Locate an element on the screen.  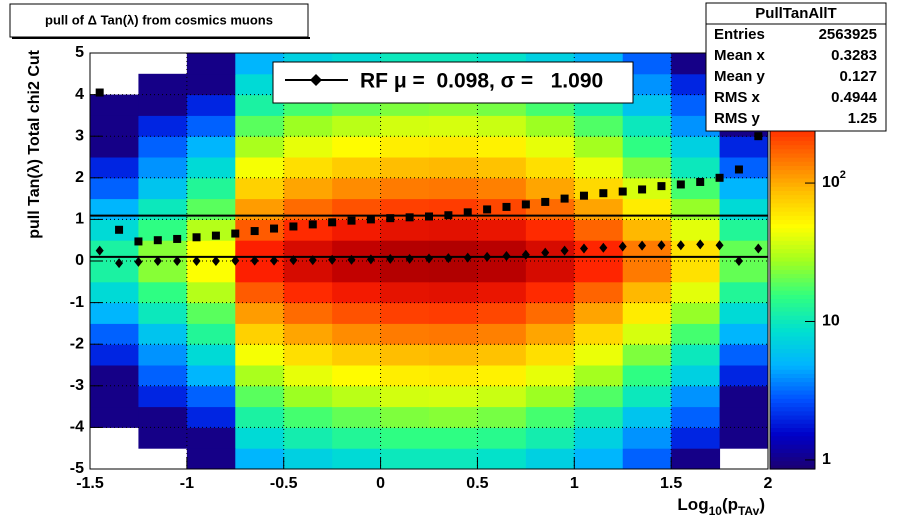
y-tick-label: -5 is located at coordinates (77, 468).